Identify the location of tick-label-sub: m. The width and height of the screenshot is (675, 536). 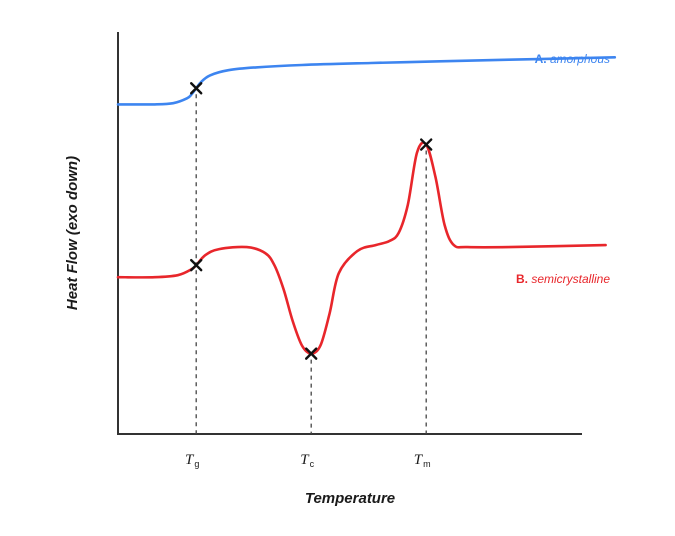
(427, 464).